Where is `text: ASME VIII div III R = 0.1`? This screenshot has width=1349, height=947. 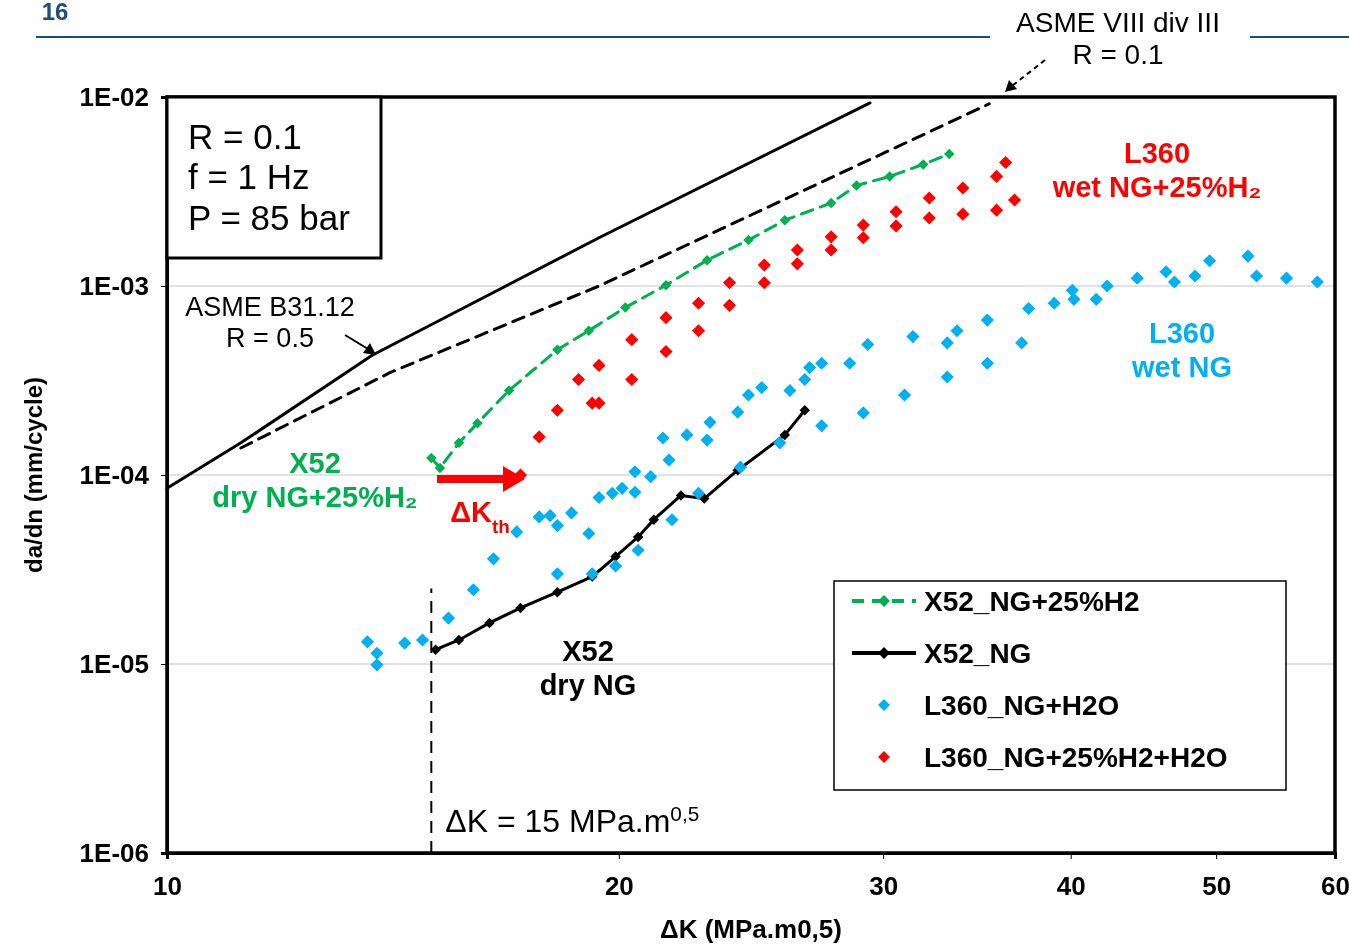
text: ASME VIII div III R = 0.1 is located at coordinates (1118, 38).